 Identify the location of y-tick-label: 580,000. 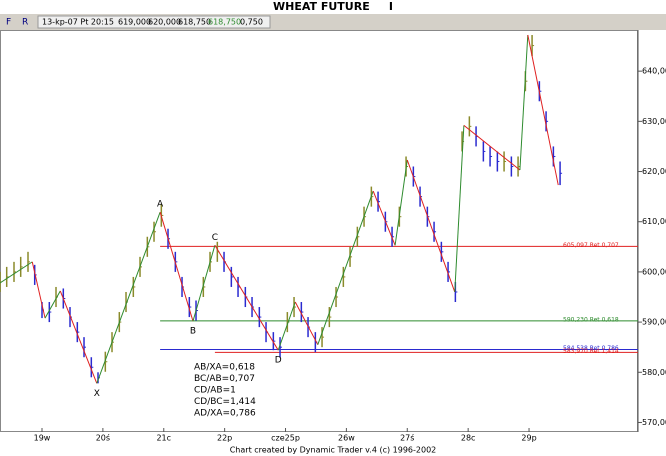
(654, 372).